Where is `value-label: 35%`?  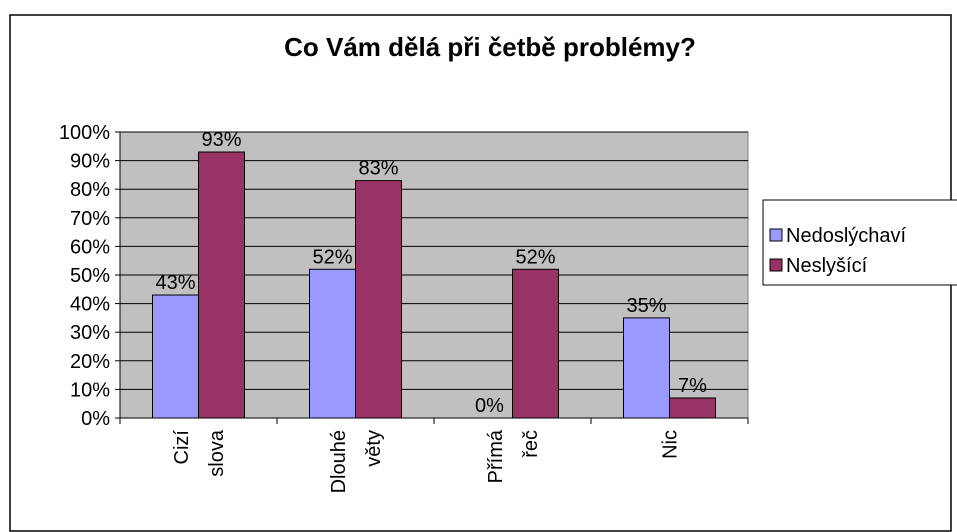 value-label: 35% is located at coordinates (646, 306).